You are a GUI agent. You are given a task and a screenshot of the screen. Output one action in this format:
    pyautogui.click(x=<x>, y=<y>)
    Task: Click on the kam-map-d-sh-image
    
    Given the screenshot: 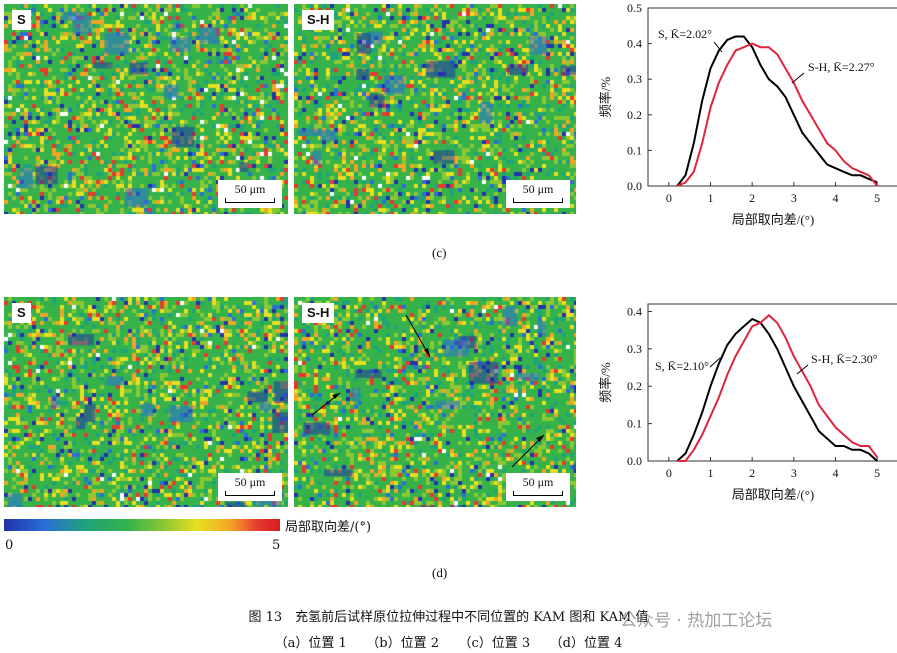 What is the action you would take?
    pyautogui.click(x=435, y=402)
    